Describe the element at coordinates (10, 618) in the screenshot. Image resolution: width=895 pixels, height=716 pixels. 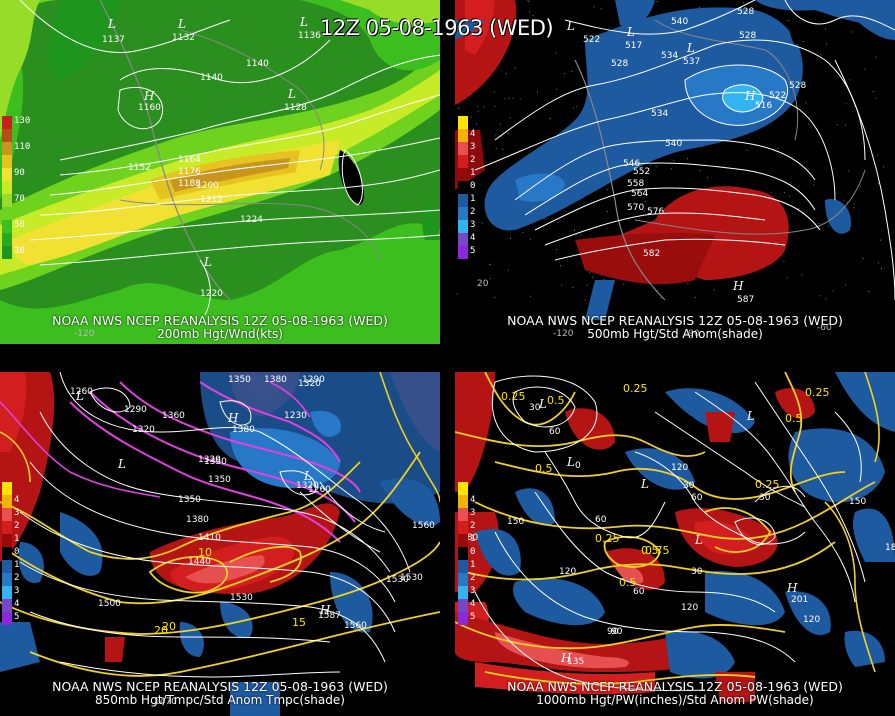
I see `legend-850mb-swatch: 5` at that location.